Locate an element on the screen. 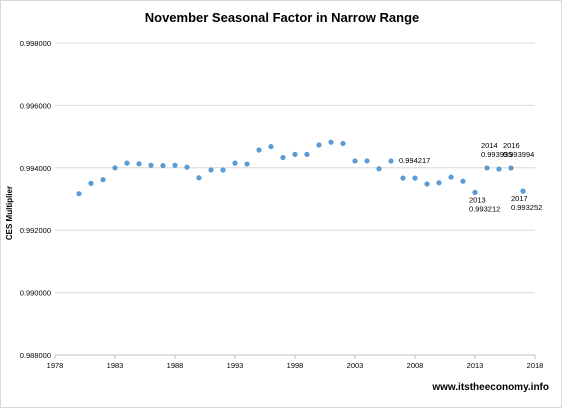 Image resolution: width=562 pixels, height=408 pixels. y-tick-label: 0.990000 is located at coordinates (35, 293).